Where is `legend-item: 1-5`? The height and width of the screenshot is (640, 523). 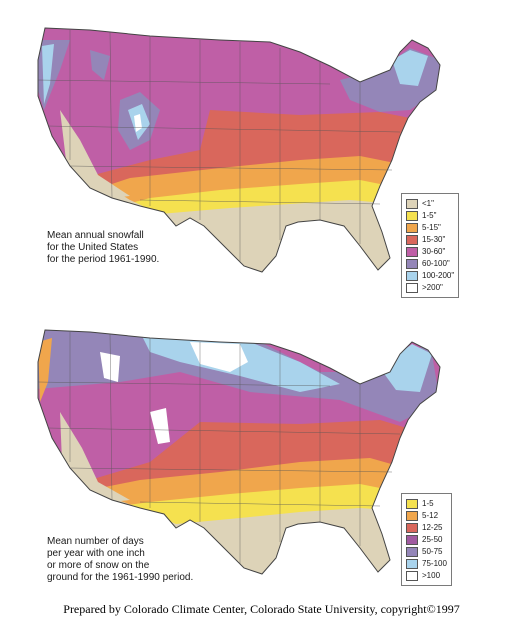
legend-item: 1-5 is located at coordinates (426, 503).